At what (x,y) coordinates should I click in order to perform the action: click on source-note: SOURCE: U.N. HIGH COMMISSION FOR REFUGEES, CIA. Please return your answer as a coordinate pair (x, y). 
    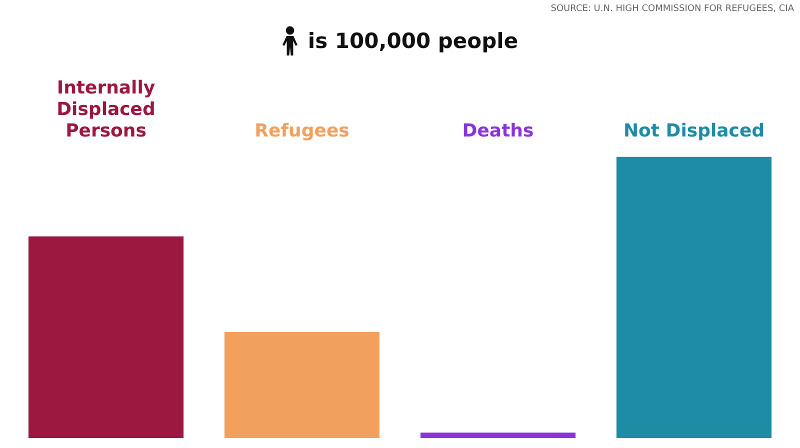
    Looking at the image, I should click on (672, 9).